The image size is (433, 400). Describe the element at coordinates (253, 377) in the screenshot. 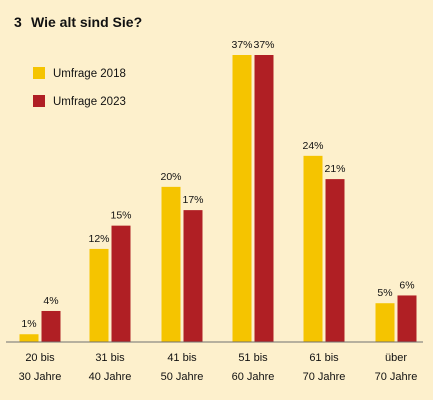

I see `category-label-3-line-2: 60 Jahre` at that location.